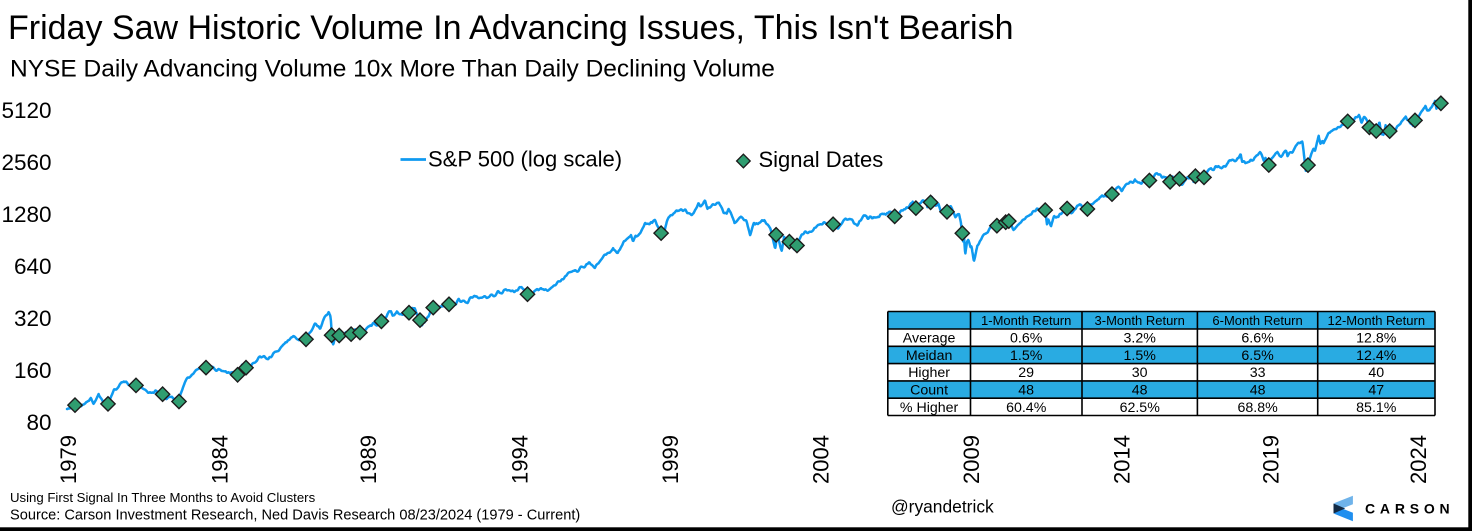 Image resolution: width=1472 pixels, height=531 pixels. Describe the element at coordinates (1377, 320) in the screenshot. I see `svg-text: 12-Month Return` at that location.